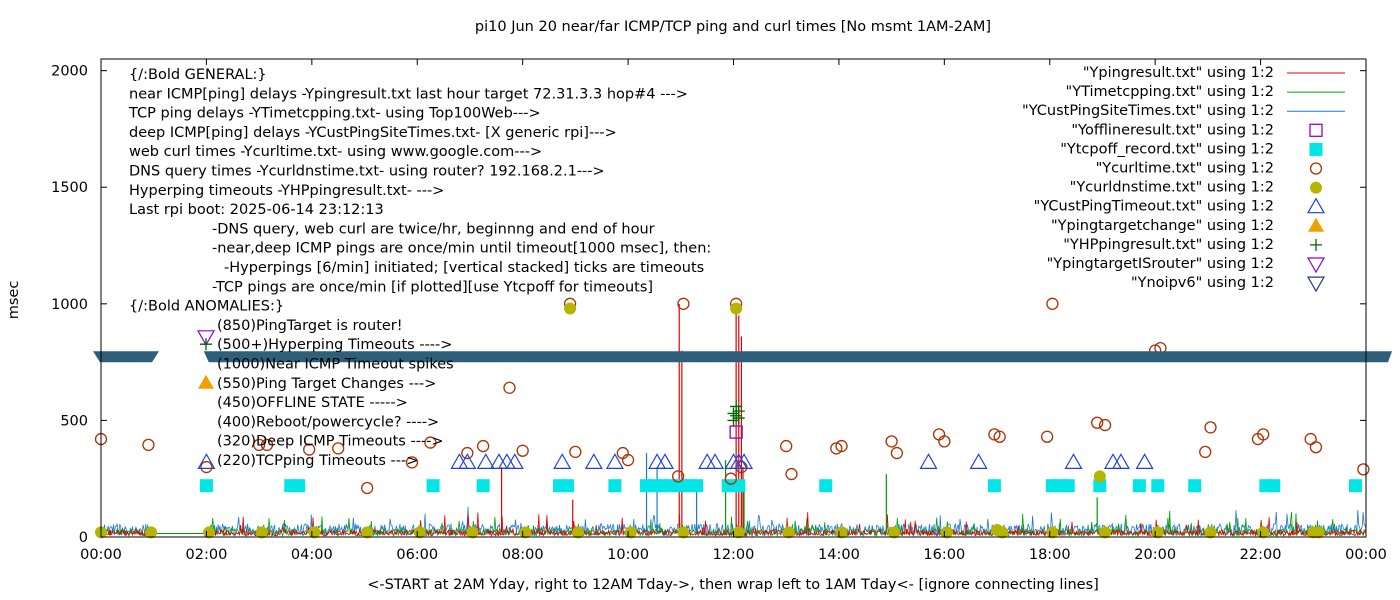  What do you see at coordinates (1050, 555) in the screenshot?
I see `x-tick-label: 18:00` at bounding box center [1050, 555].